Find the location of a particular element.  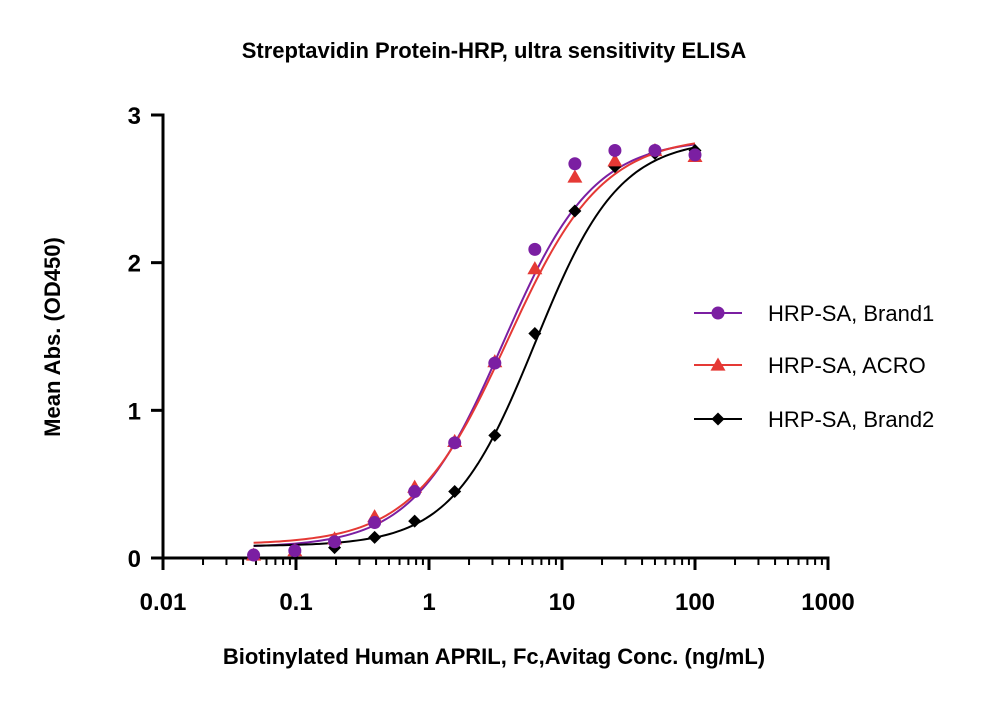

y-tick-label: 0 is located at coordinates (134, 559).